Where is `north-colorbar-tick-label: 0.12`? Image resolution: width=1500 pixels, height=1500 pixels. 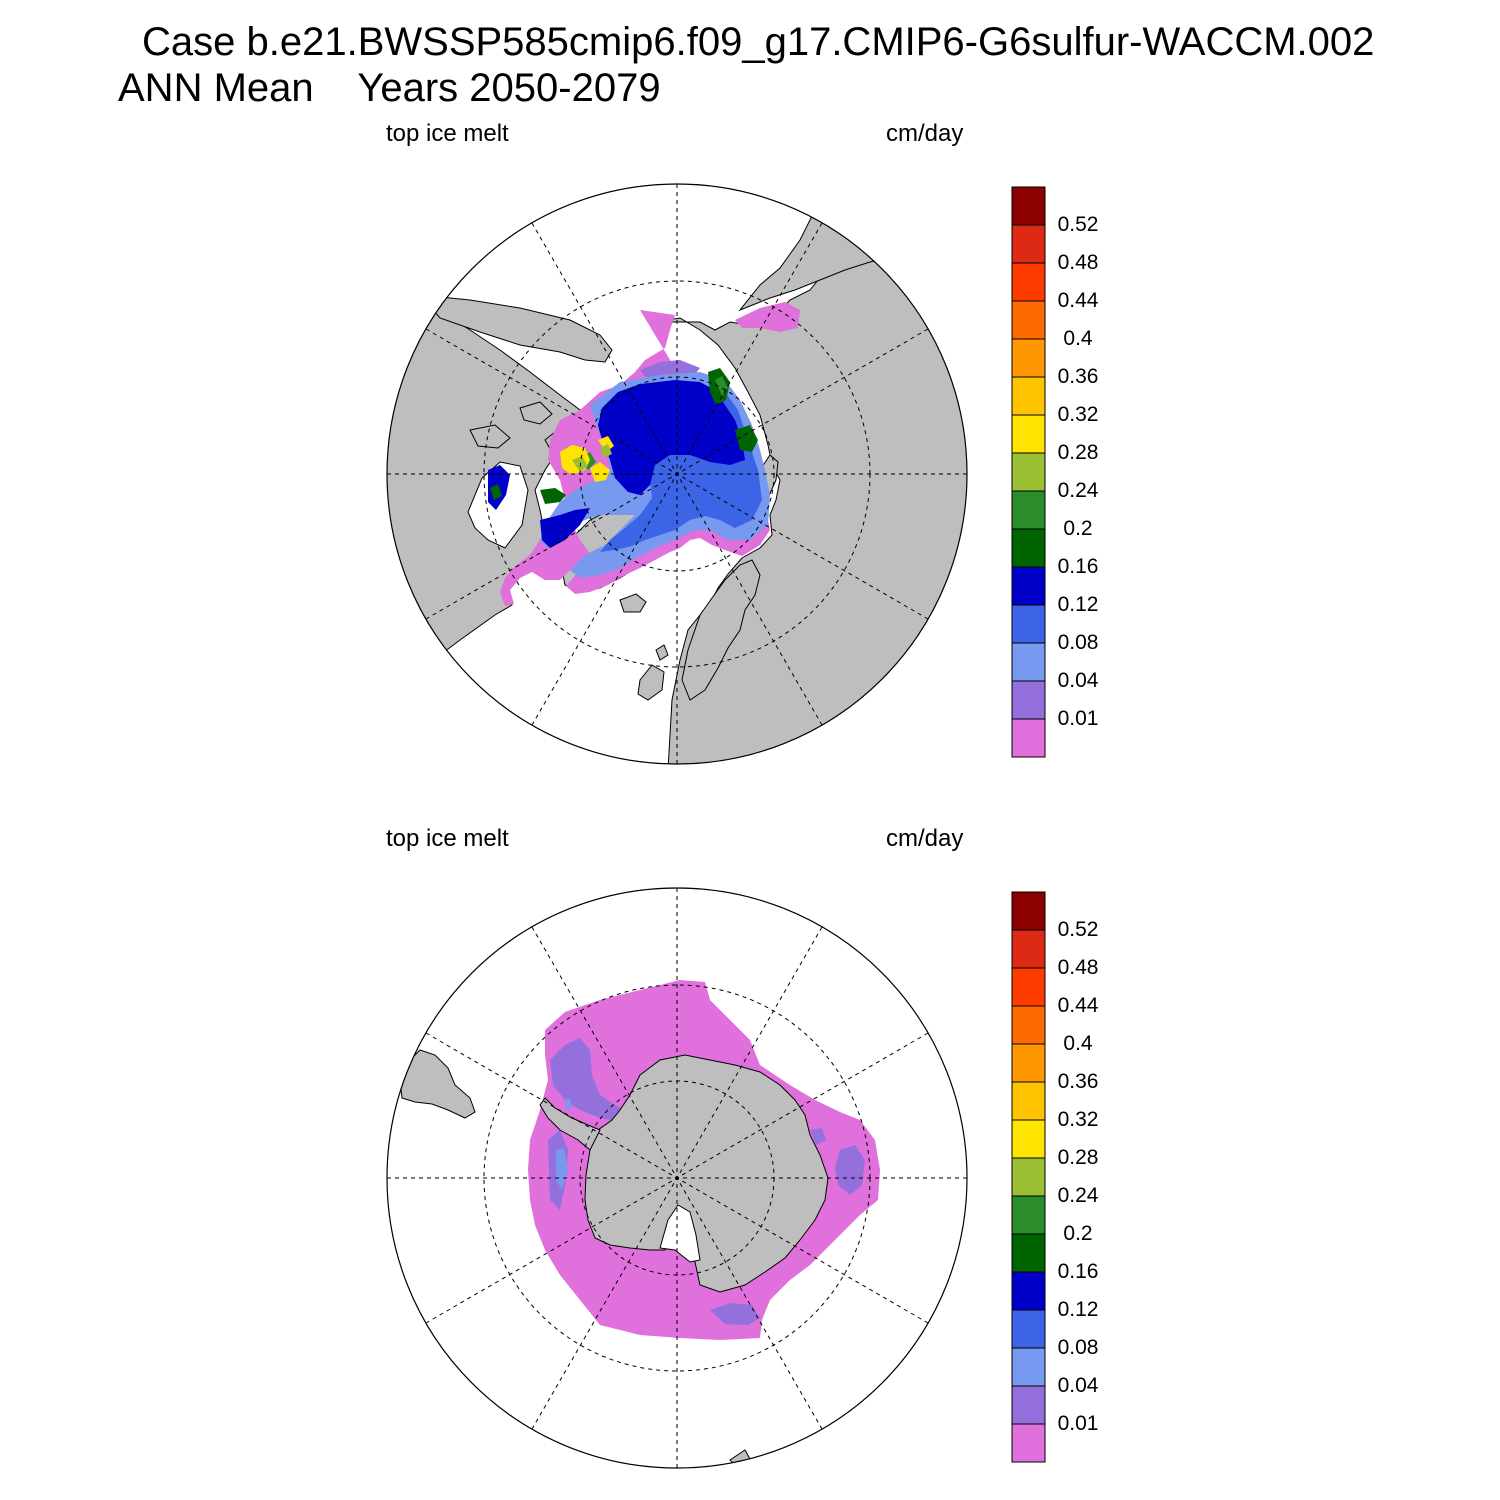
north-colorbar-tick-label: 0.12 is located at coordinates (1078, 604).